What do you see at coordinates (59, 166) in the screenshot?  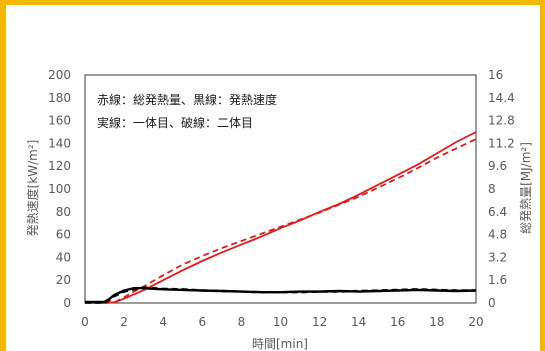 I see `y-left-tick-label: 120` at bounding box center [59, 166].